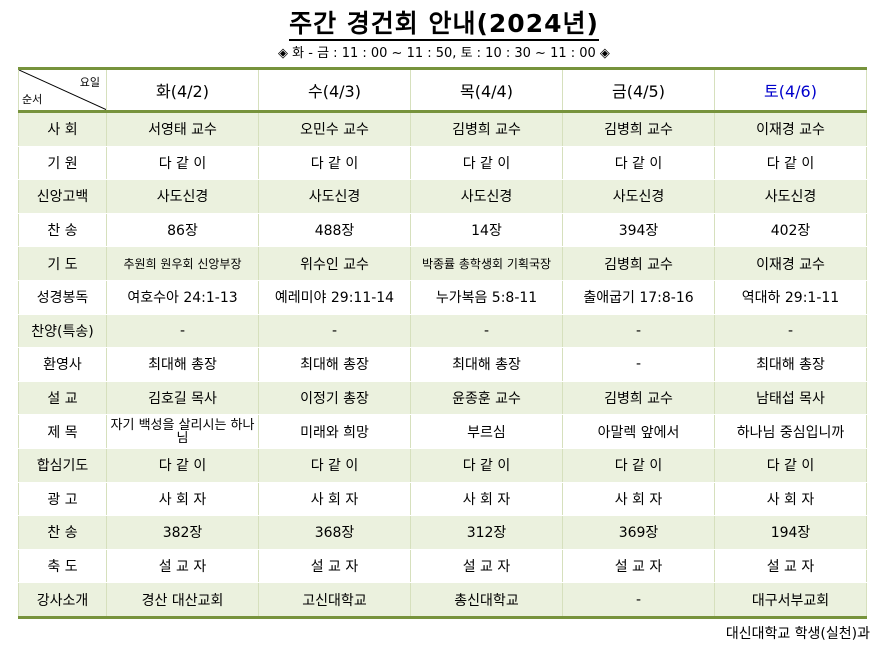  Describe the element at coordinates (790, 532) in the screenshot. I see `table-cell: 194장` at that location.